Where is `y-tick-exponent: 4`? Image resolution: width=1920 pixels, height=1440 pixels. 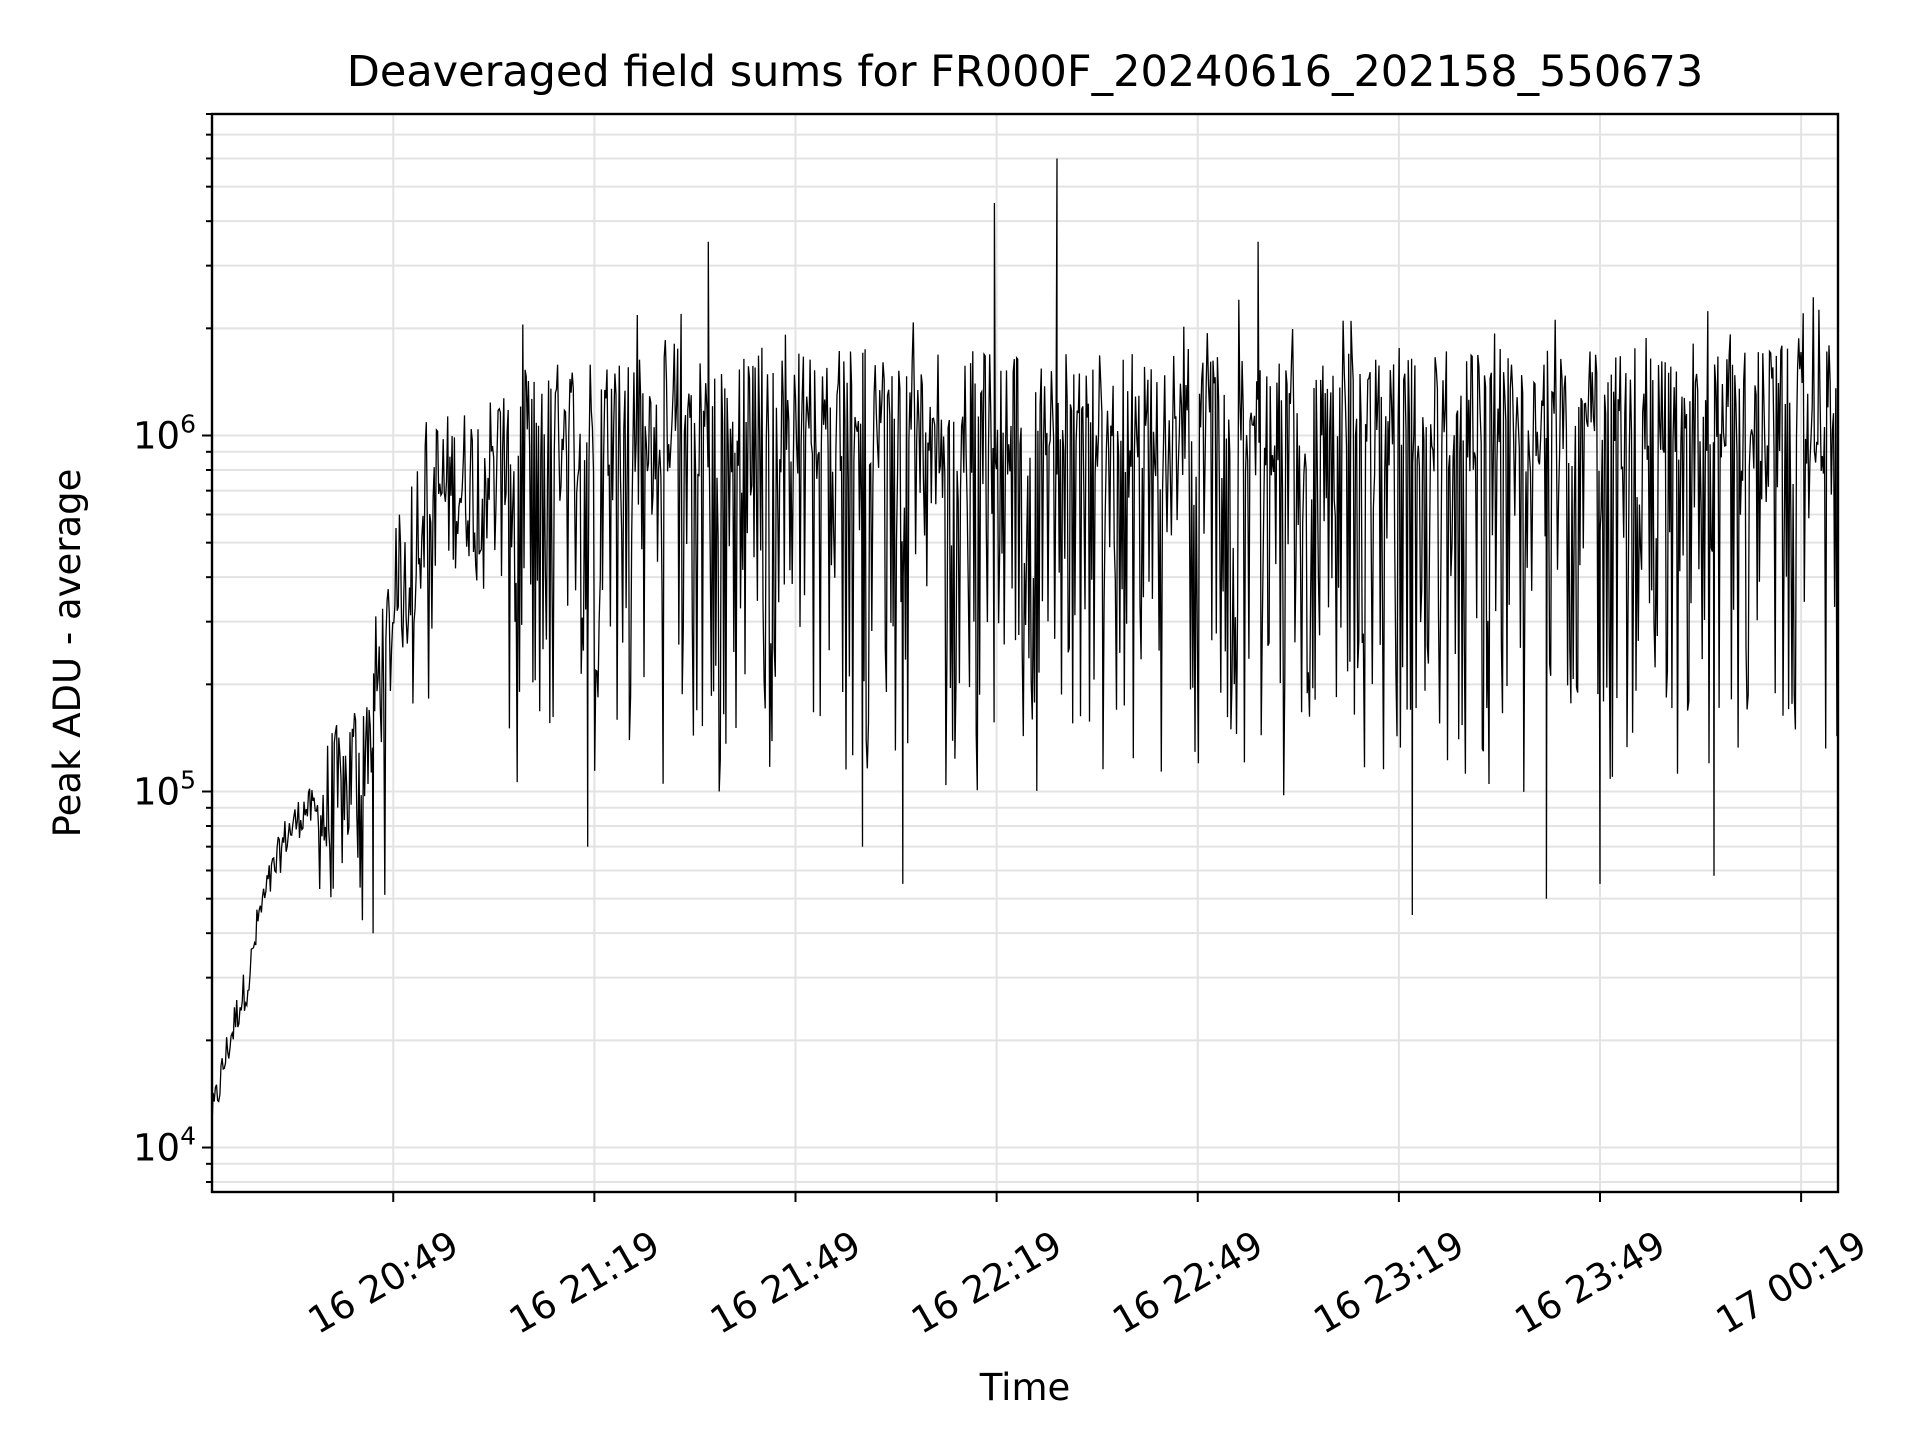 y-tick-exponent: 4 is located at coordinates (188, 1136).